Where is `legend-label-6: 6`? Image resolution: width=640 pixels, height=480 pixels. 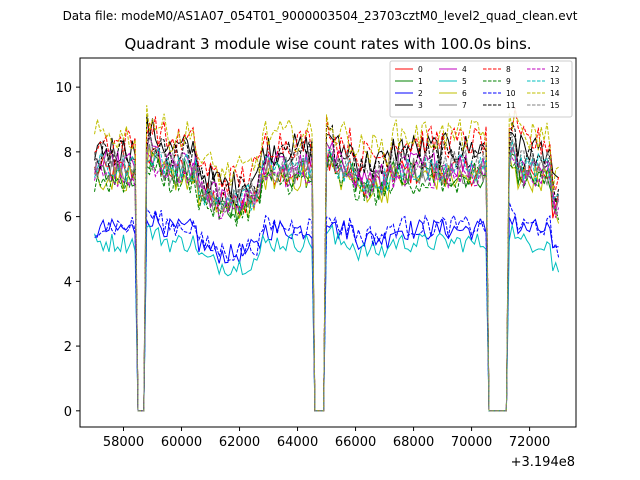 legend-label-6: 6 is located at coordinates (464, 93).